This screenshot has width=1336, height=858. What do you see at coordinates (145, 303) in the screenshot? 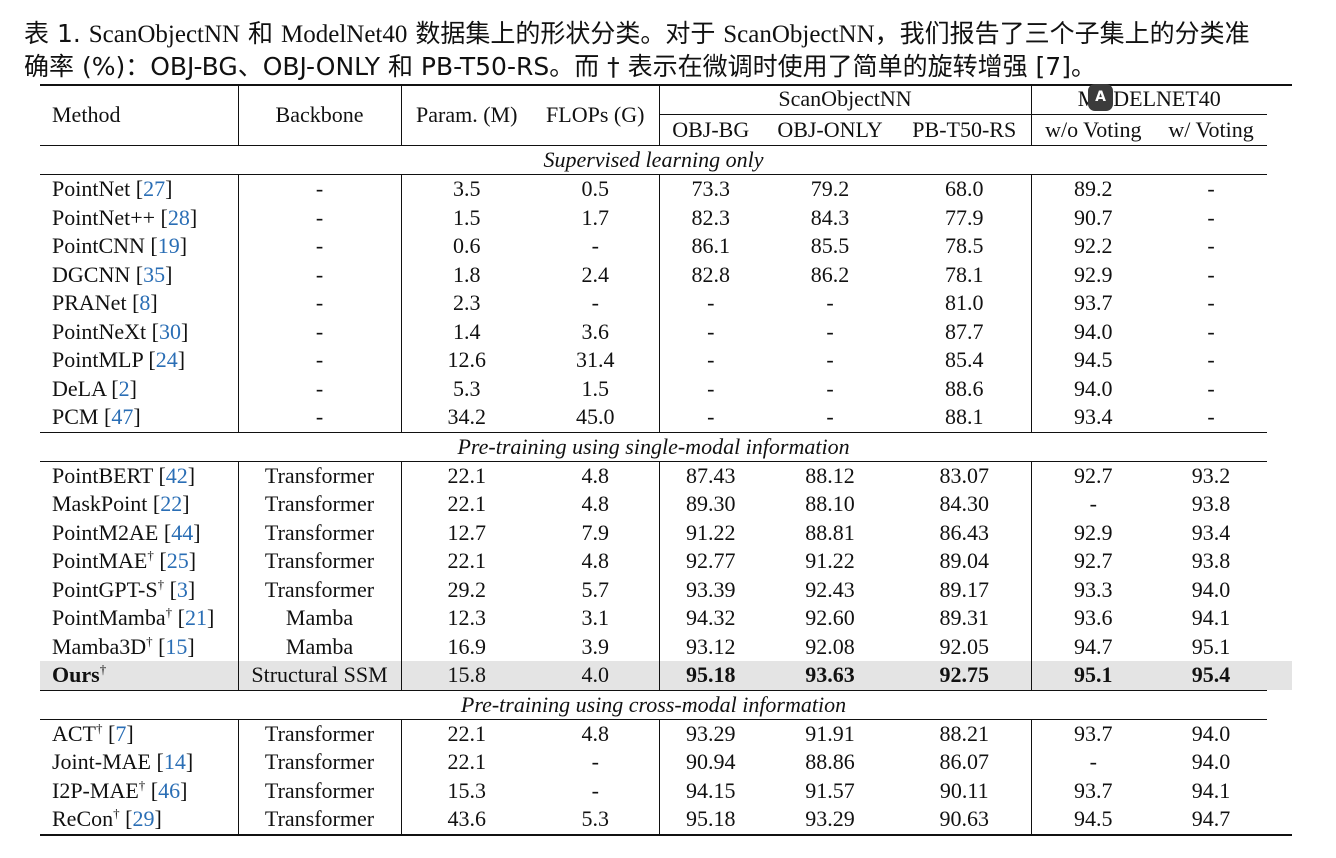
I see `citation-link: 8` at bounding box center [145, 303].